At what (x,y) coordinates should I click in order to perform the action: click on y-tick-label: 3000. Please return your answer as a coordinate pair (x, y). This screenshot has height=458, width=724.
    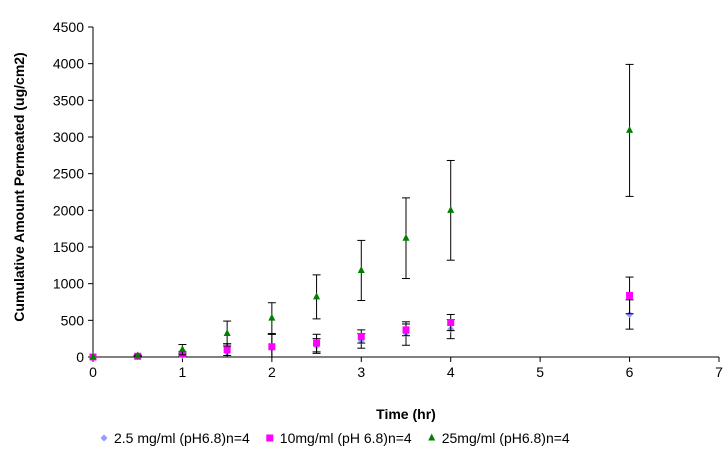
    Looking at the image, I should click on (68, 137).